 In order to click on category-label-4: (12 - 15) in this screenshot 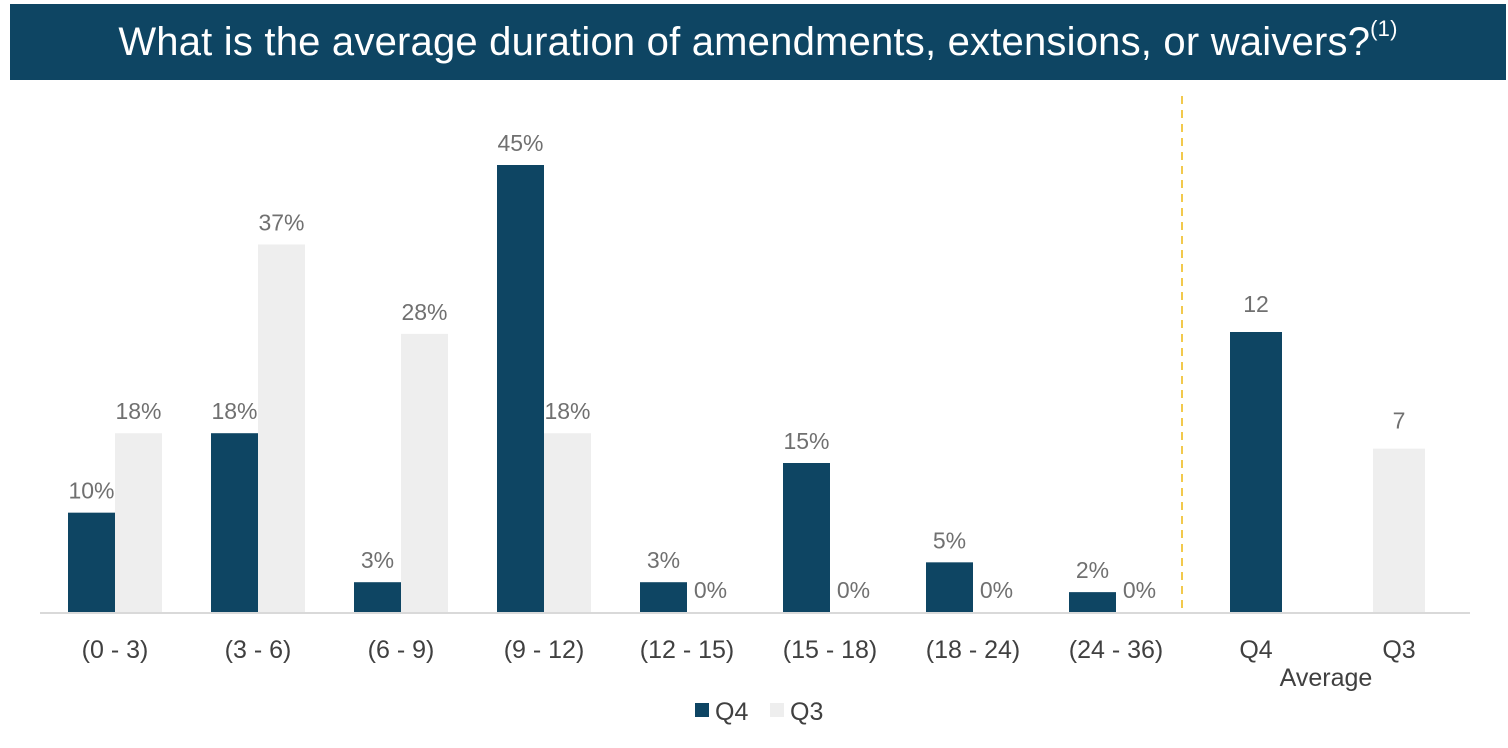, I will do `click(687, 650)`.